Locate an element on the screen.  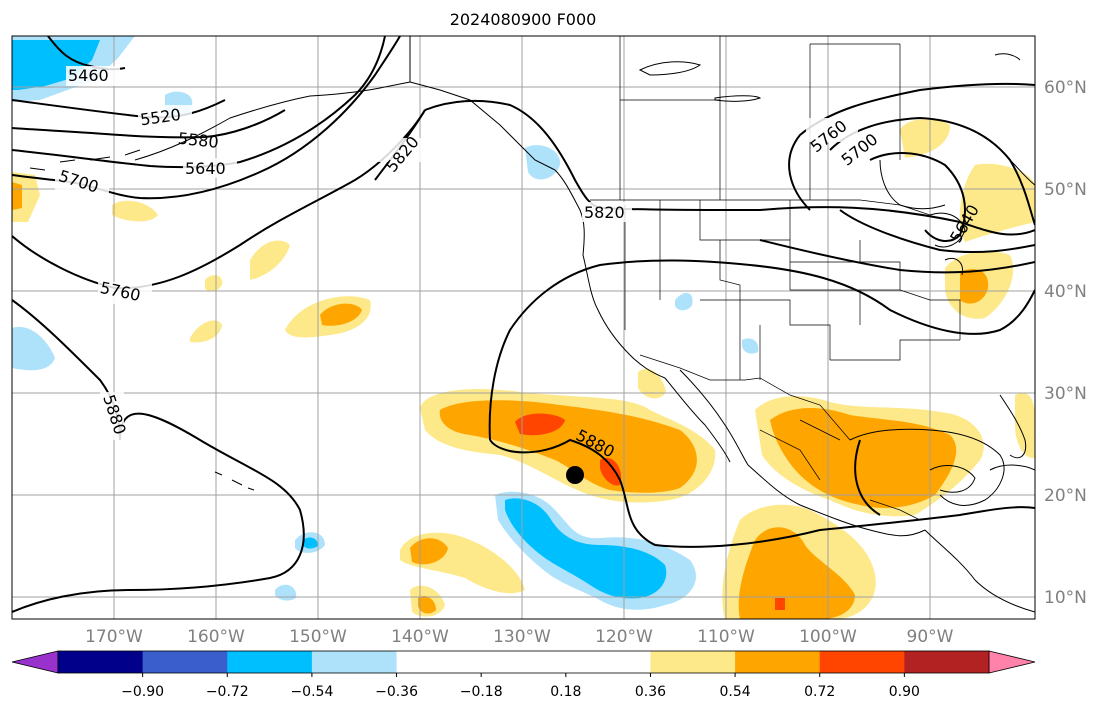
gulf-coast is located at coordinates (927, 467).